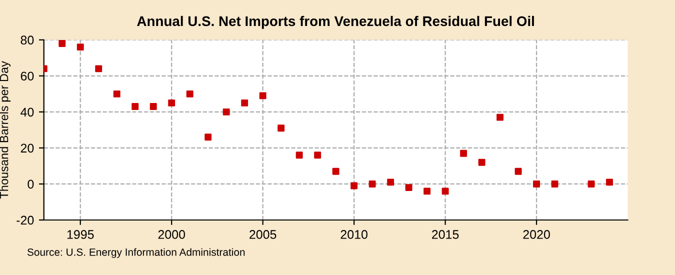 This screenshot has width=675, height=275. What do you see at coordinates (136, 253) in the screenshot?
I see `source-note: Source: U.S. Energy Information Administration` at bounding box center [136, 253].